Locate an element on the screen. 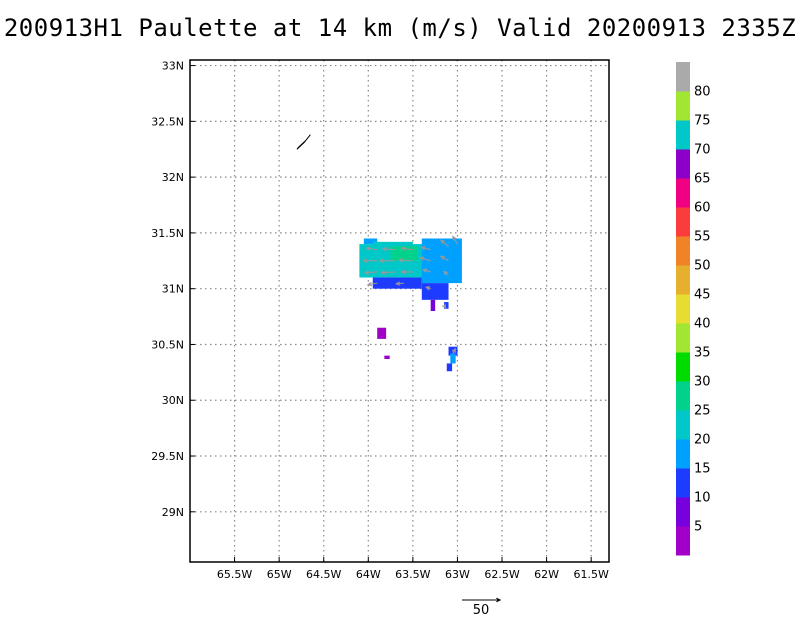 The image size is (800, 618). reference-arrow is located at coordinates (482, 600).